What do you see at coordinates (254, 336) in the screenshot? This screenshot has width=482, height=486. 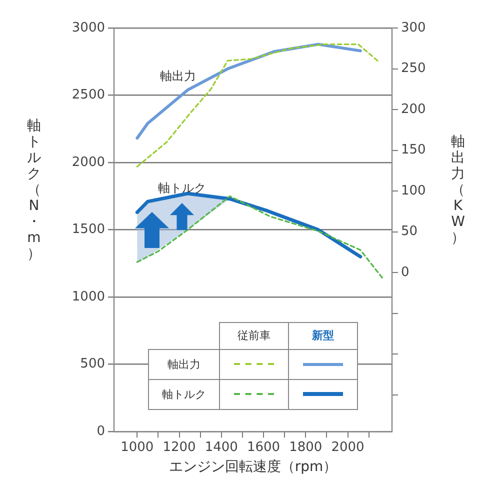 I see `annotation: 従前車` at bounding box center [254, 336].